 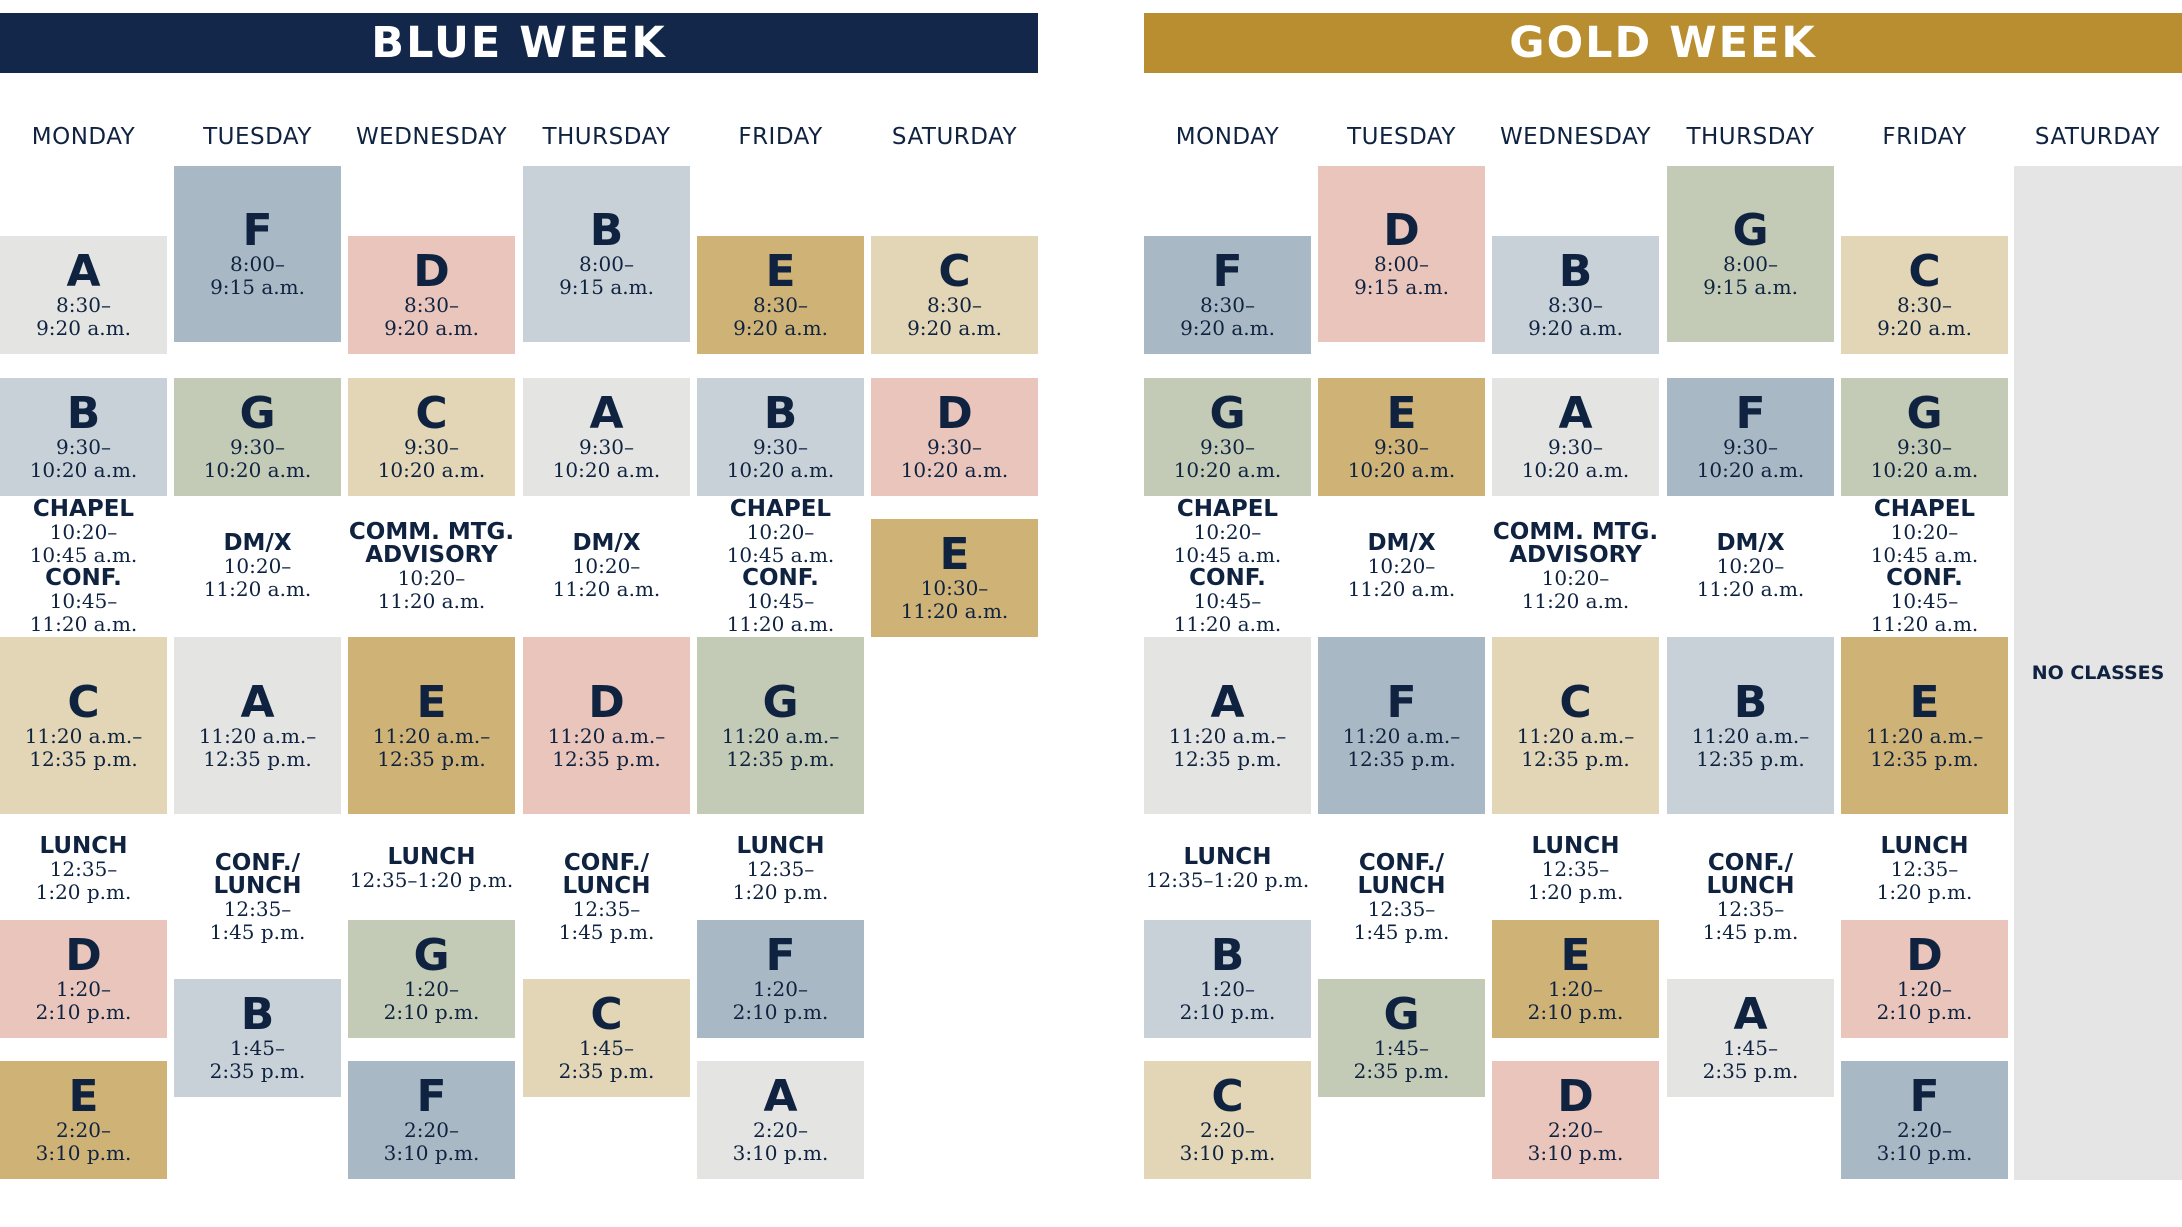 I want to click on gold-class-block: D 8:00– 9:15 a.m., so click(x=1401, y=254).